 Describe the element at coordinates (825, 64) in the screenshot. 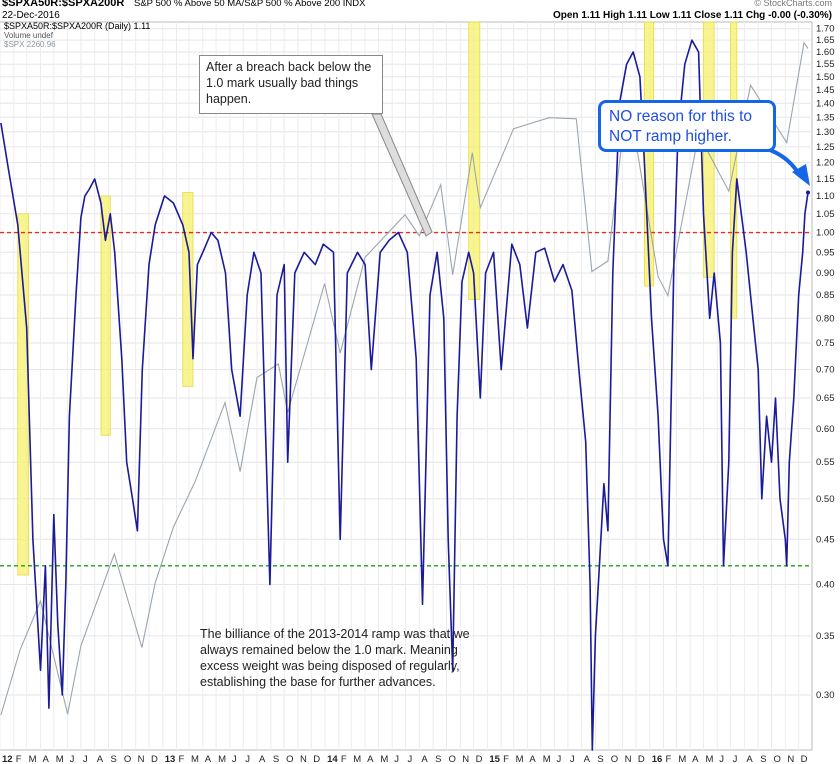

I see `y-tick-label: 1.55` at that location.